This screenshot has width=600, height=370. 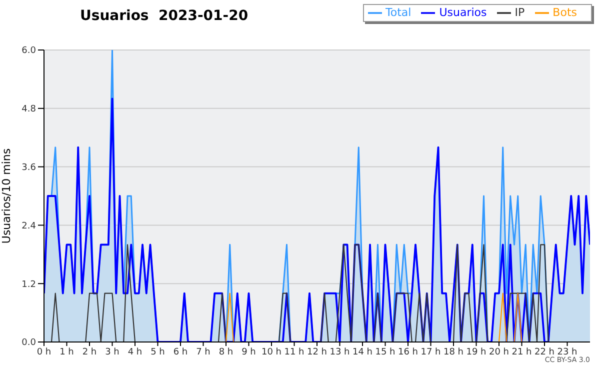 I want to click on x-tick-label: 11 h, so click(x=294, y=352).